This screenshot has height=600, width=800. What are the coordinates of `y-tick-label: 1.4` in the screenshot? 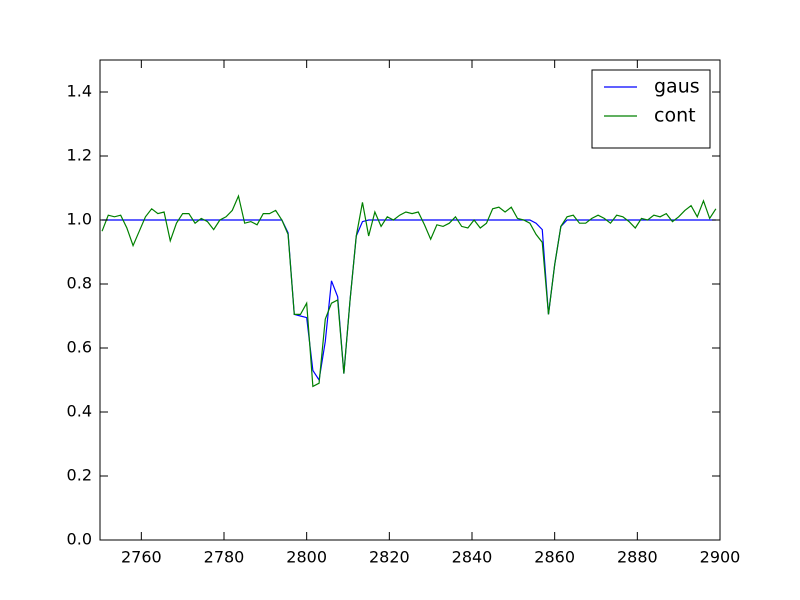 It's located at (79, 91).